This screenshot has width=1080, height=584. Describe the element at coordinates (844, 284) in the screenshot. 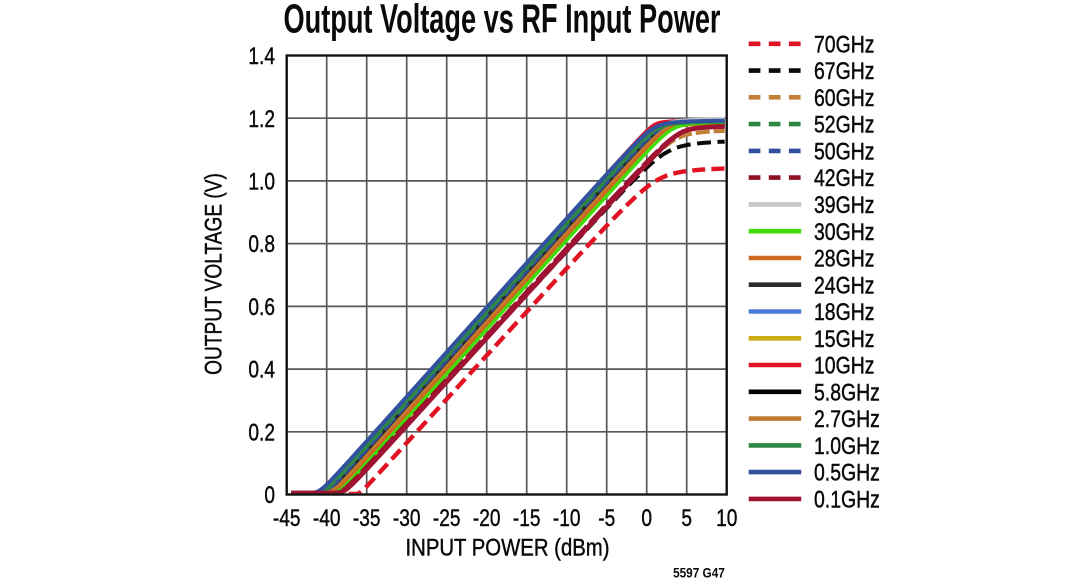

I see `svg-text: 24GHz` at that location.